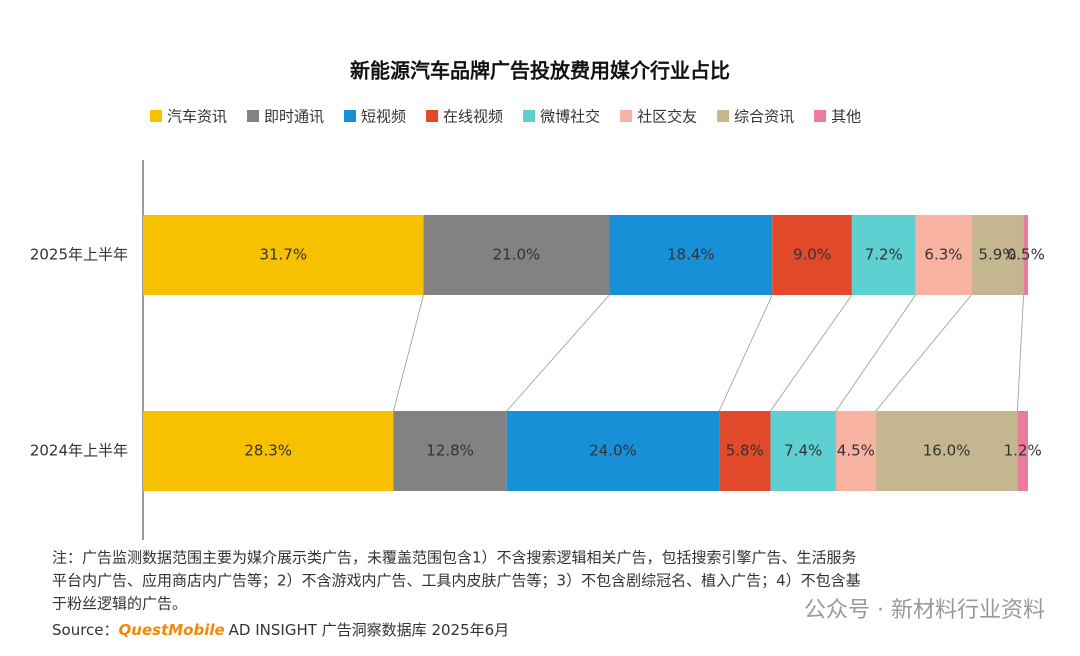  I want to click on source-brand: QuestMobile, so click(172, 630).